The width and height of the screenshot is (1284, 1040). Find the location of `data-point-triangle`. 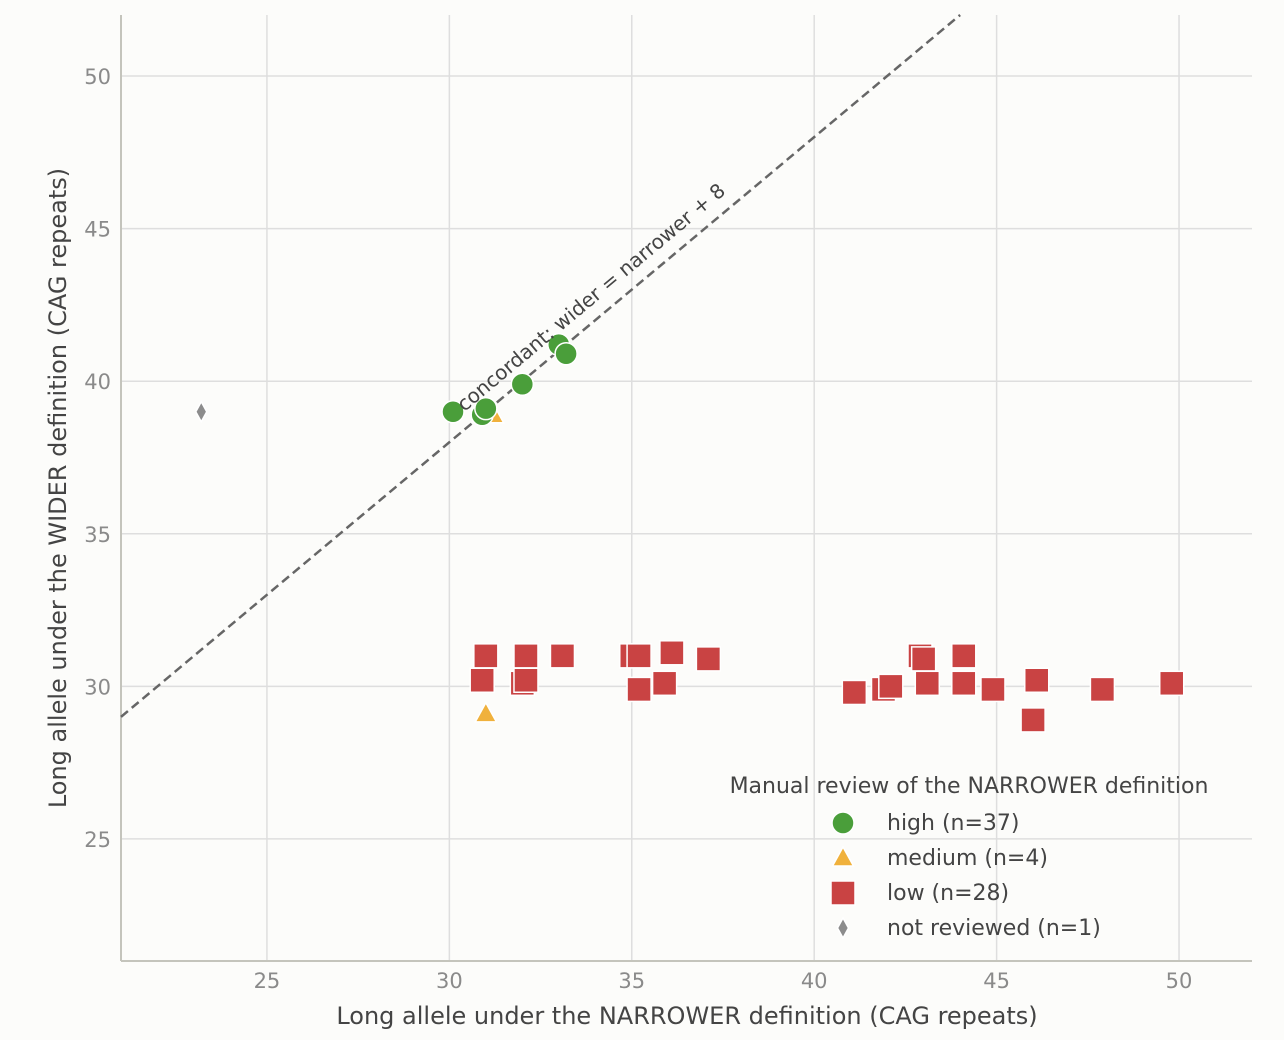

data-point-triangle is located at coordinates (486, 712).